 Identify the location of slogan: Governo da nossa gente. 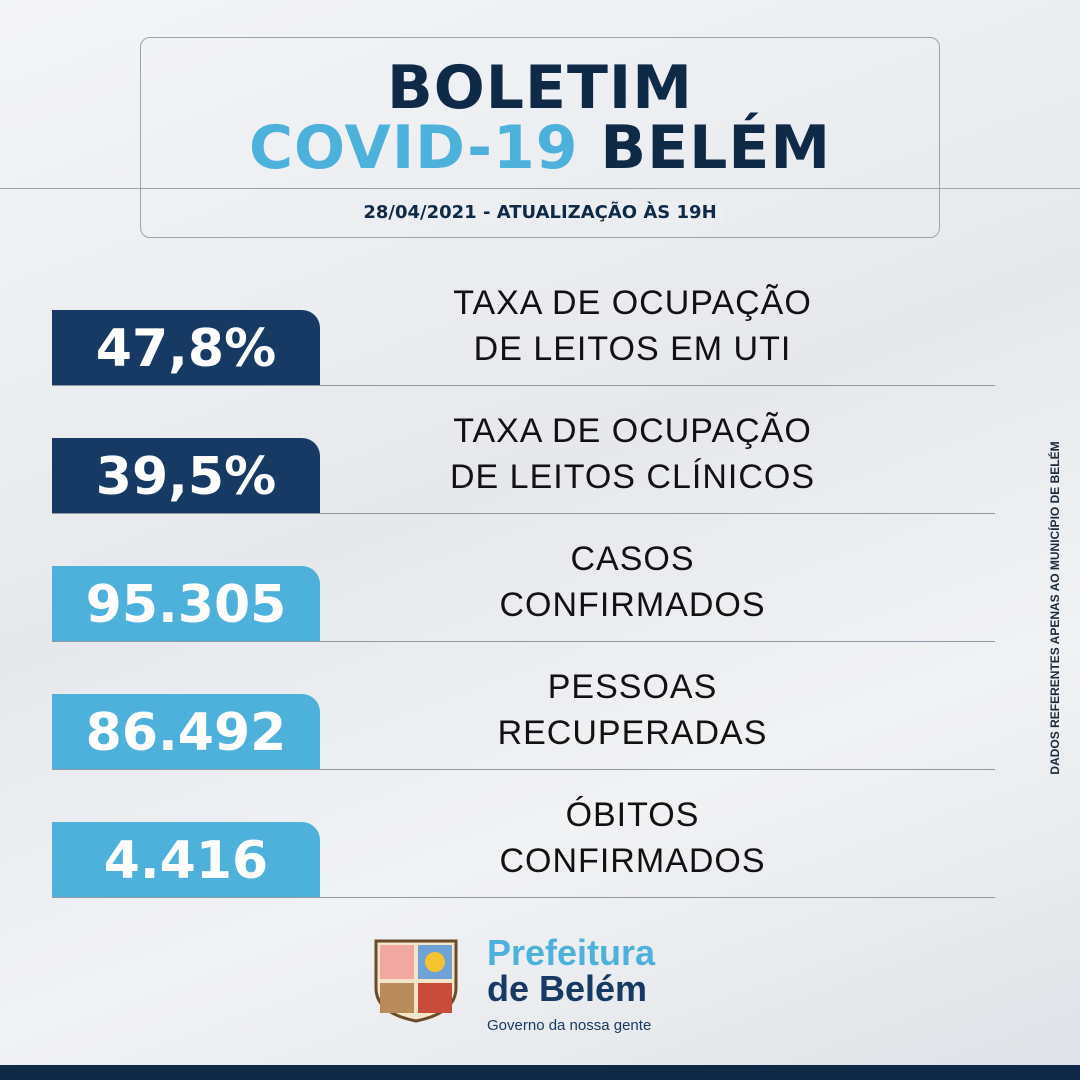
(569, 1025).